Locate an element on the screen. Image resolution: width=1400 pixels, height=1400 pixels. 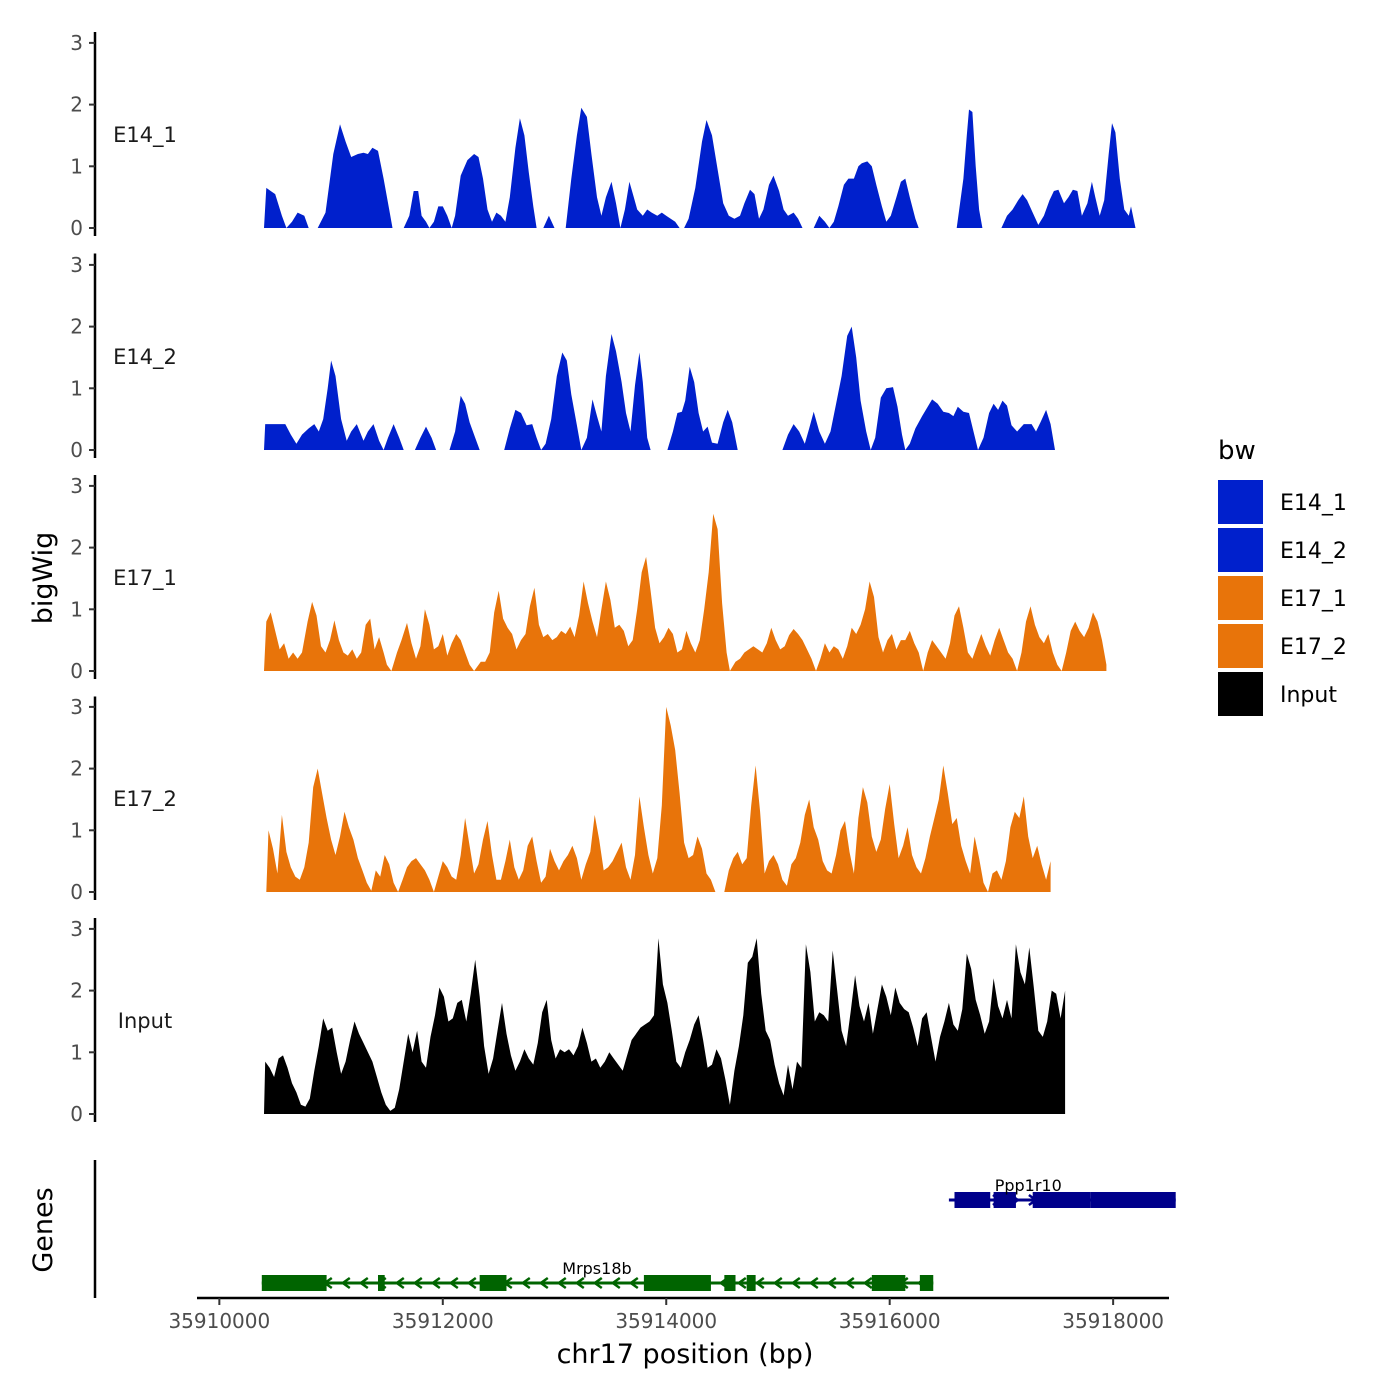
legend-title: bw is located at coordinates (1237, 451).